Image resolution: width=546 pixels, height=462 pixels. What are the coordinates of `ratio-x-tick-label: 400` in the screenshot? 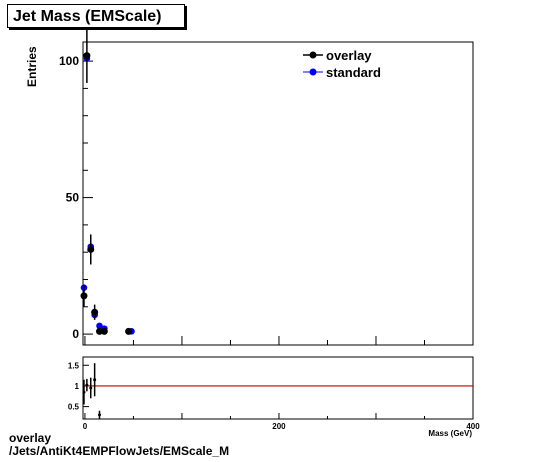 It's located at (473, 426).